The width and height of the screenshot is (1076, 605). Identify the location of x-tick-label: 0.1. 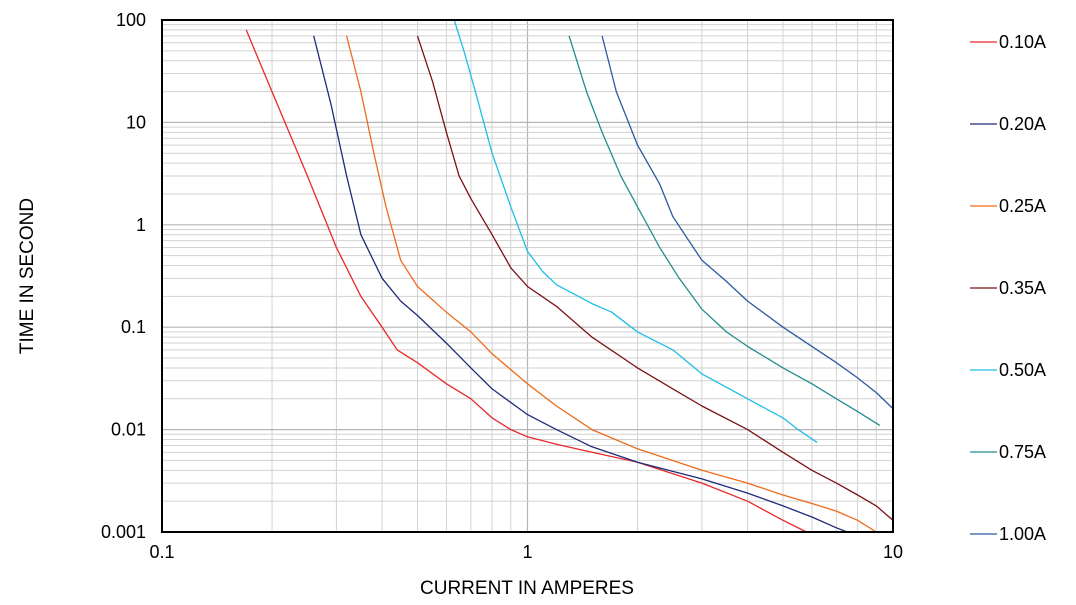
(161, 552).